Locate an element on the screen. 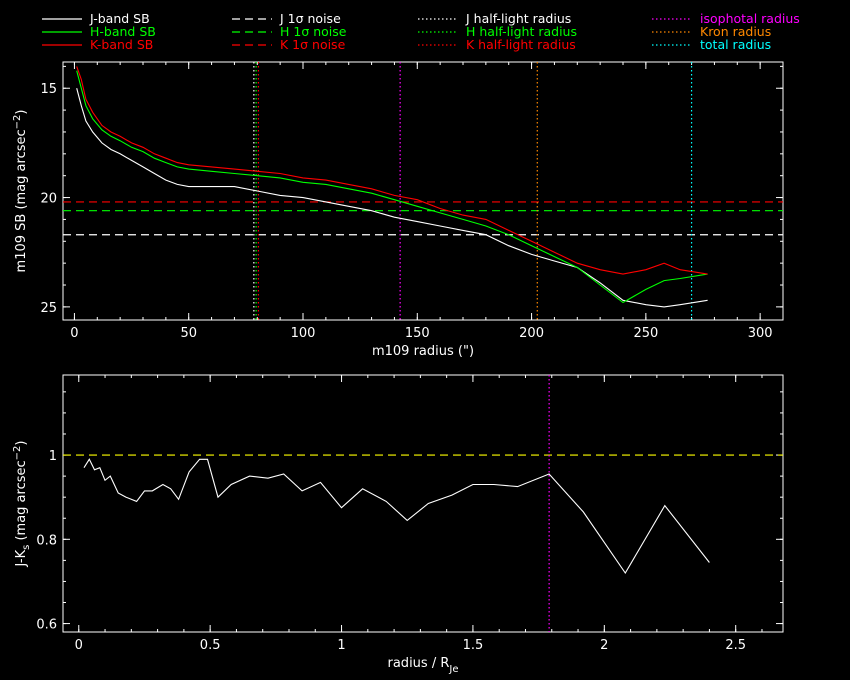  y-axis-label: J-Ks (mag arcsec−2) is located at coordinates (22, 504).